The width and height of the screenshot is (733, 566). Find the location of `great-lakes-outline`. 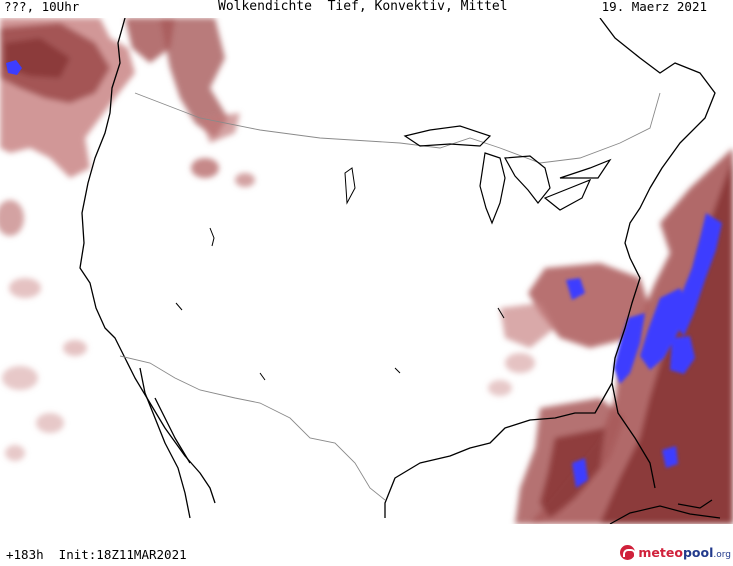

great-lakes-outline is located at coordinates (507, 175).